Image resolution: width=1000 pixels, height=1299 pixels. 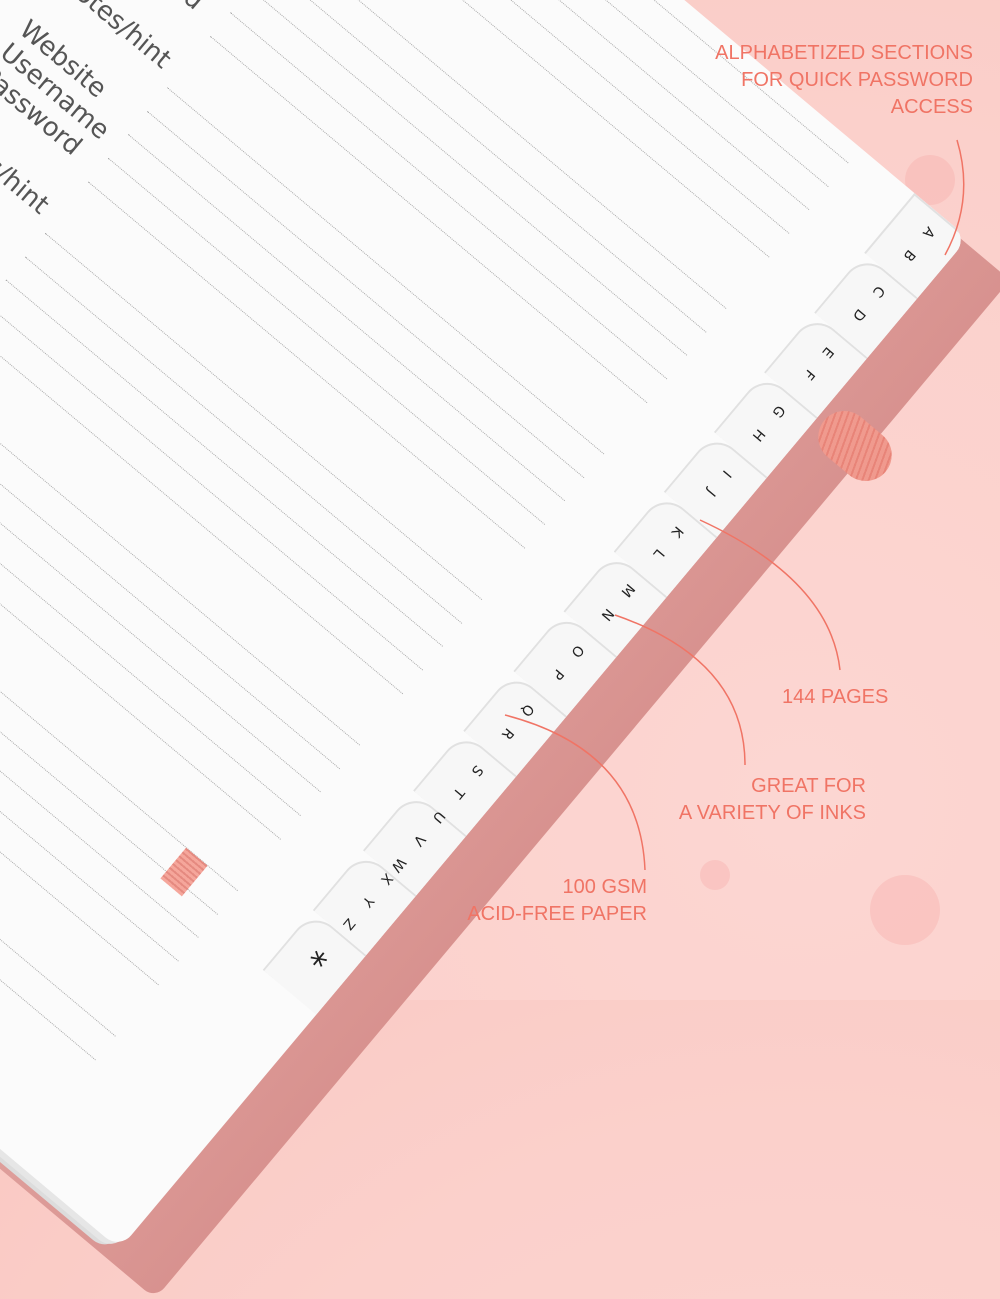 I want to click on annotation-pages: 144 PAGES, so click(x=835, y=697).